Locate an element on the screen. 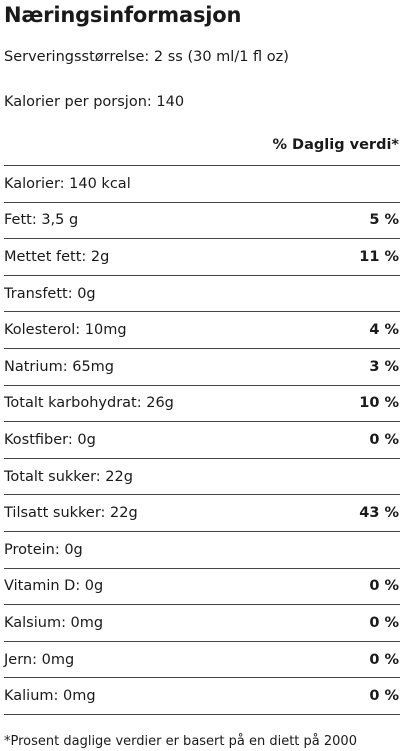 This screenshot has height=751, width=417. calories-per-serving: Kalorier per porsjon: 140 is located at coordinates (94, 102).